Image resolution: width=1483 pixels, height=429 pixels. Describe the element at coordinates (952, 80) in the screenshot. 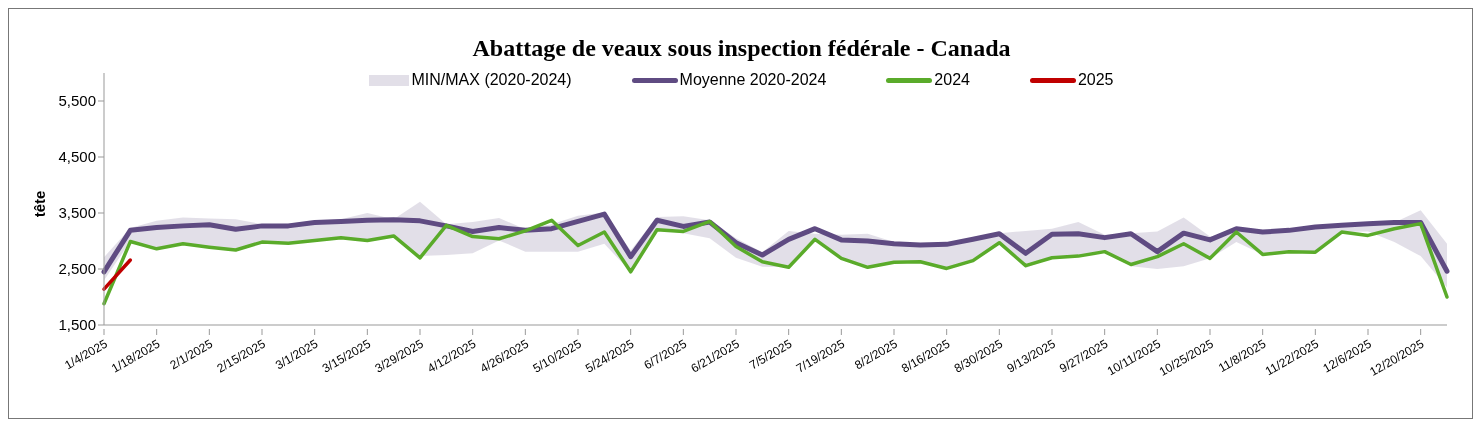

I see `legend-label: 2024` at that location.